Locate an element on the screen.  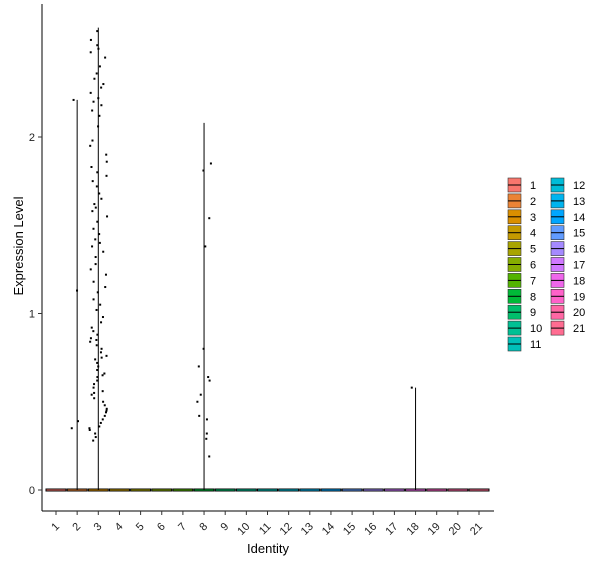
legend-label: 9 is located at coordinates (533, 313).